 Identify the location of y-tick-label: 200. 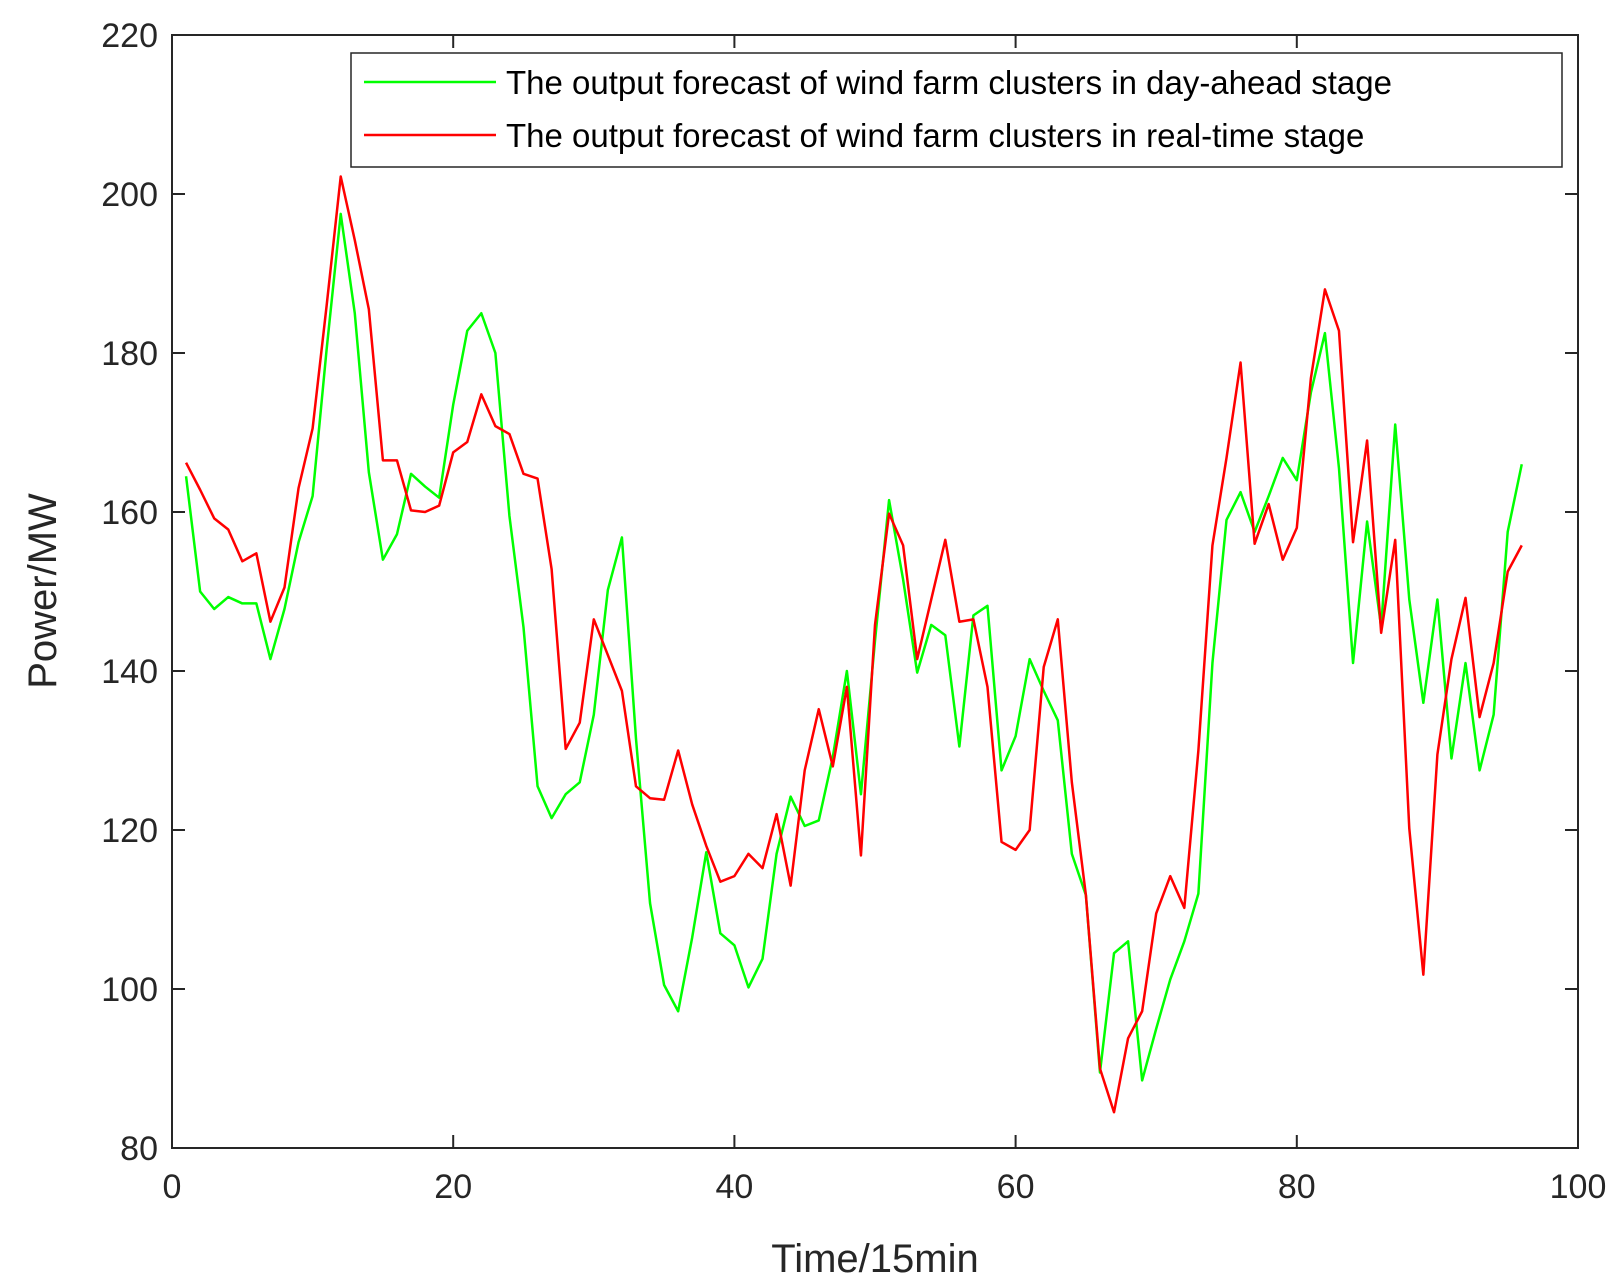
(129, 195).